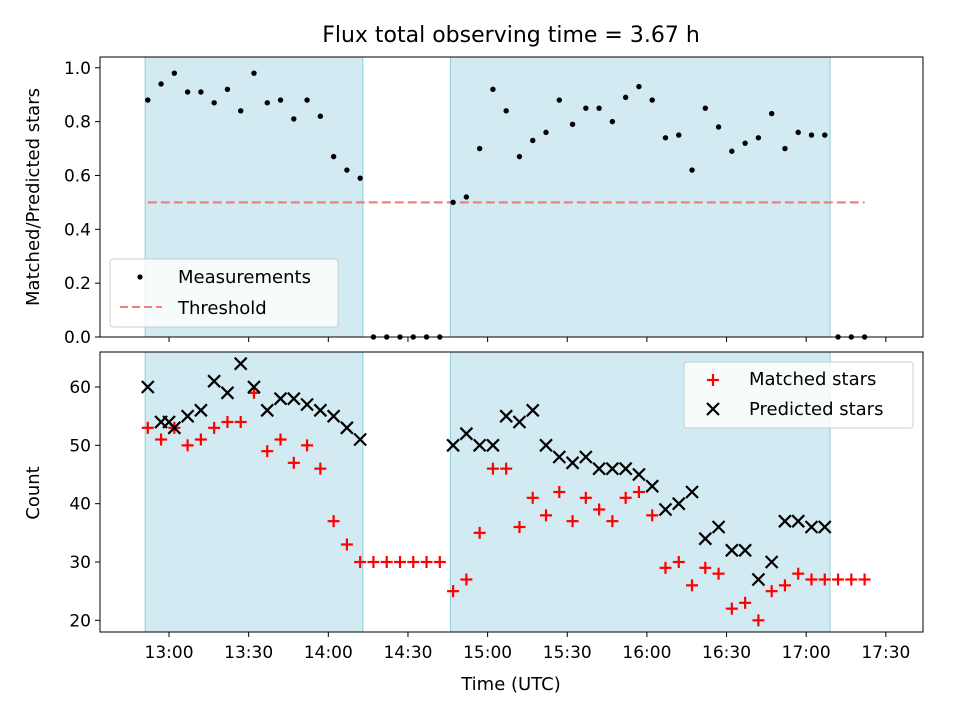  I want to click on legend-marker-measurements, so click(140, 277).